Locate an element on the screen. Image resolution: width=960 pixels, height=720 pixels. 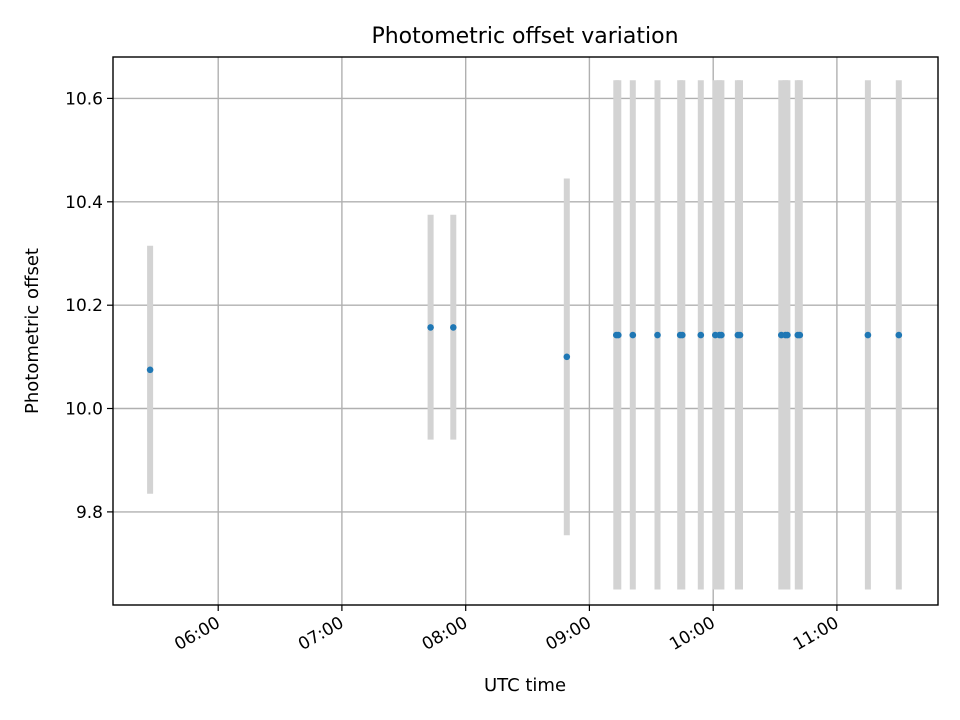
y-axis-label: Photometric offset is located at coordinates (32, 331).